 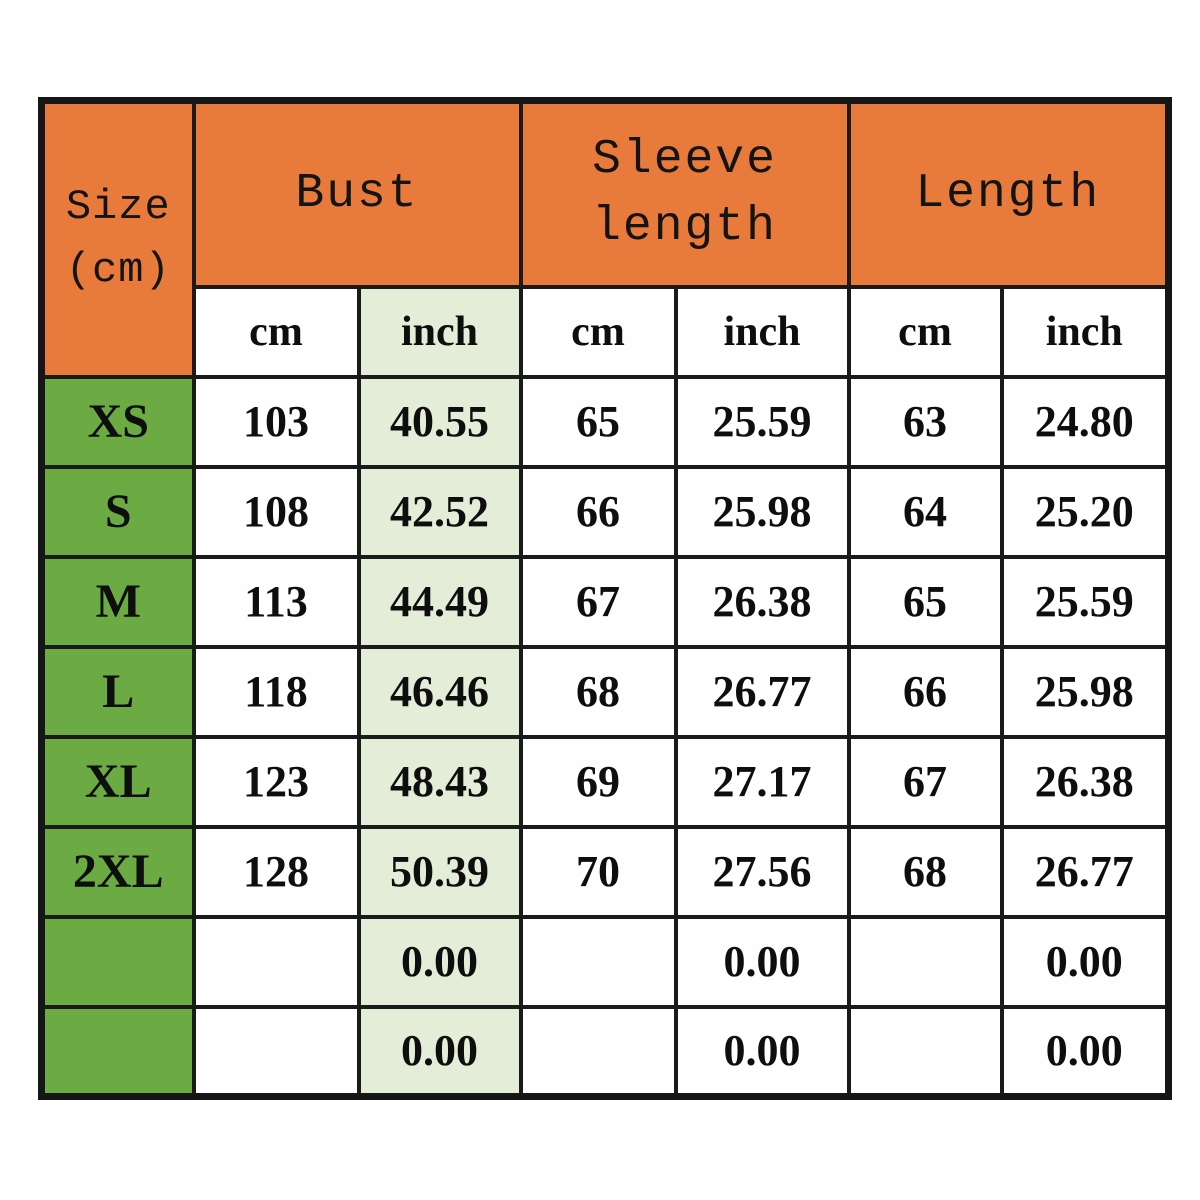 I want to click on group-header-sleeve-length: Sleeve length, so click(x=684, y=193).